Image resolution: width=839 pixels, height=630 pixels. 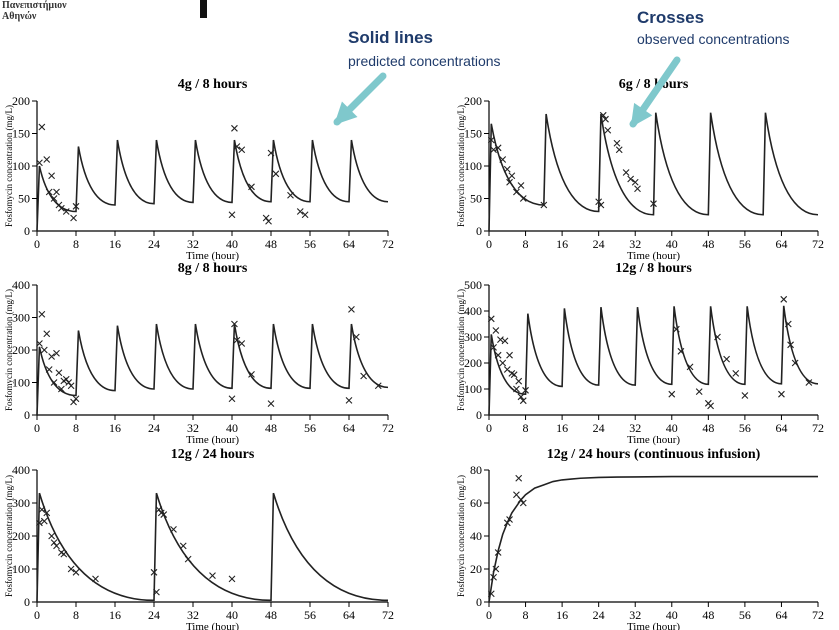 What do you see at coordinates (476, 503) in the screenshot?
I see `y-tick-label: 60` at bounding box center [476, 503].